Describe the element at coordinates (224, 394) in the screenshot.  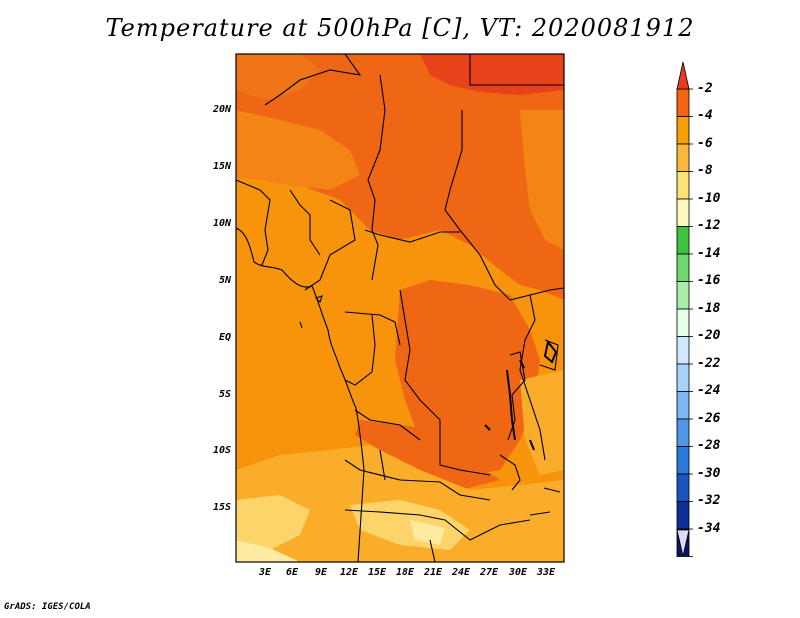
I see `lat-label-5s: 5S` at that location.